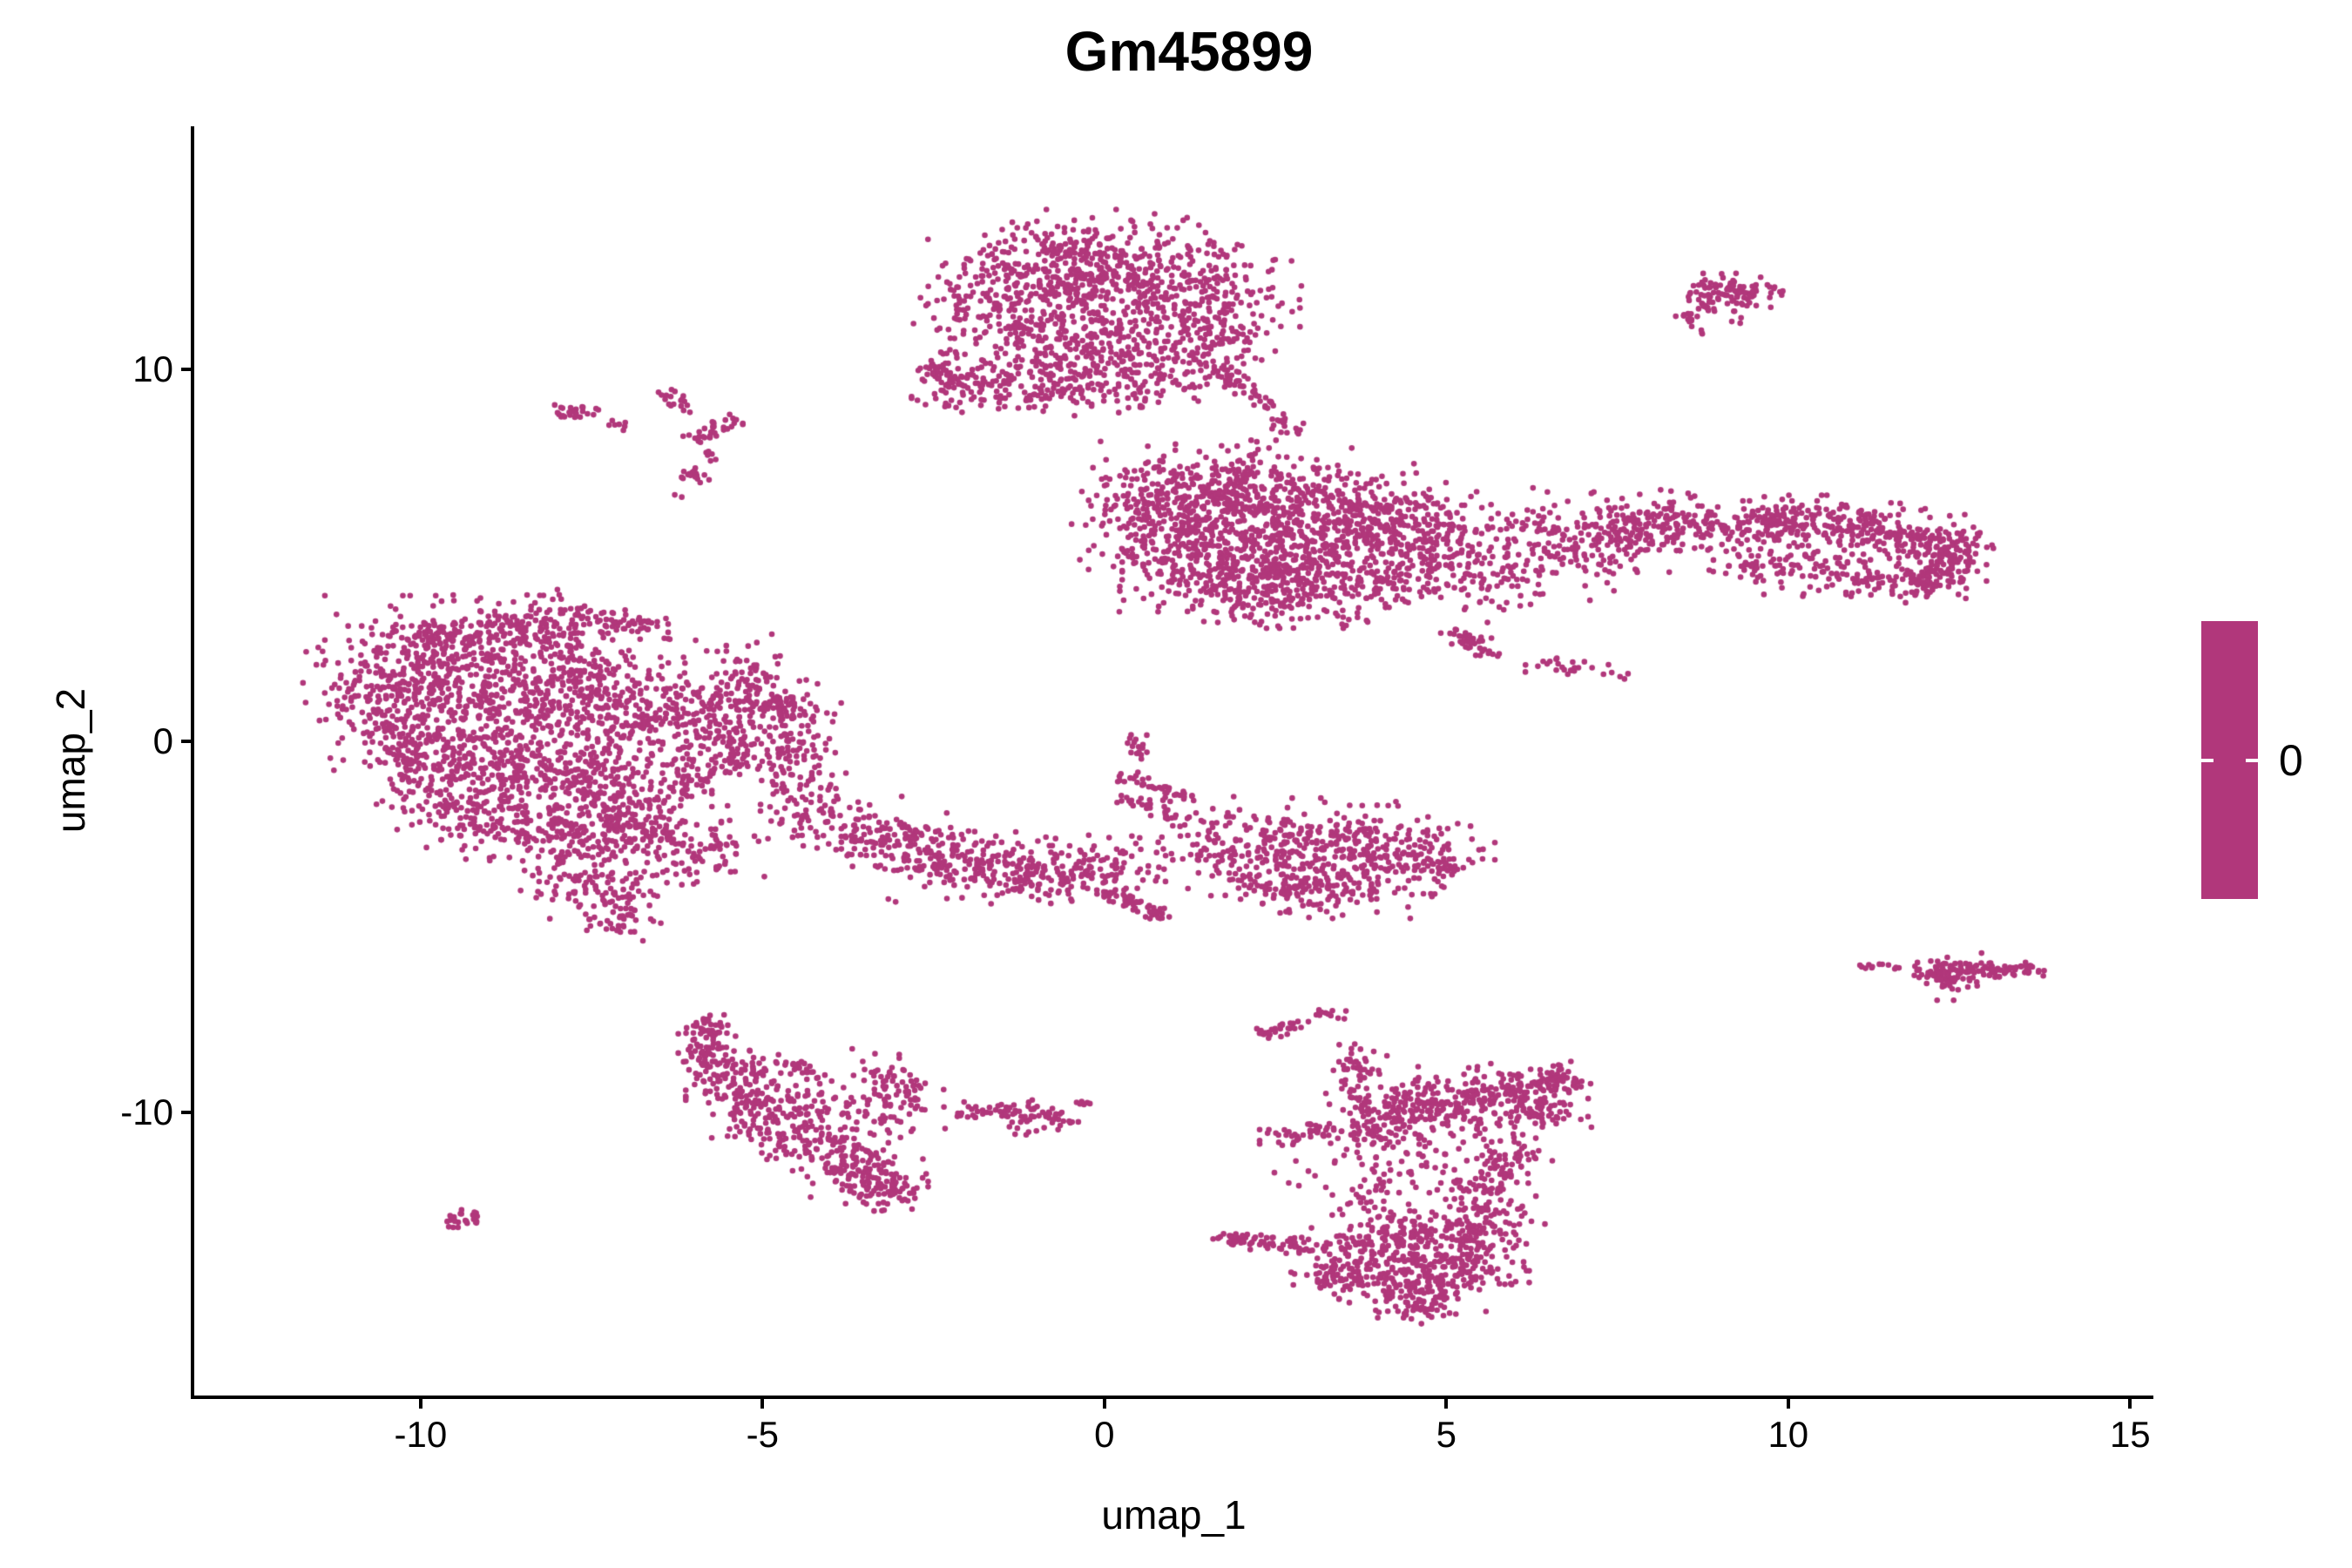  Describe the element at coordinates (70, 761) in the screenshot. I see `y-axis-title: umap_2` at that location.